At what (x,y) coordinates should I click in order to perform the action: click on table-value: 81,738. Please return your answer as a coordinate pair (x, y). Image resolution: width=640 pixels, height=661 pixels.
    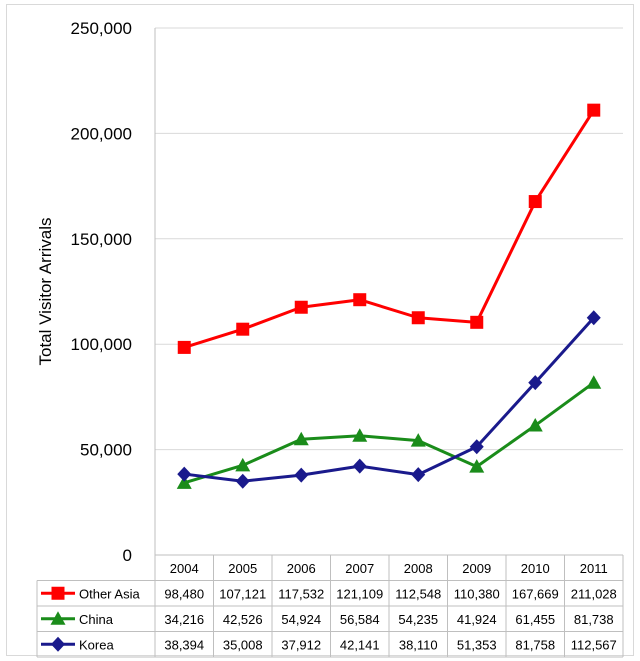
    Looking at the image, I should click on (594, 619).